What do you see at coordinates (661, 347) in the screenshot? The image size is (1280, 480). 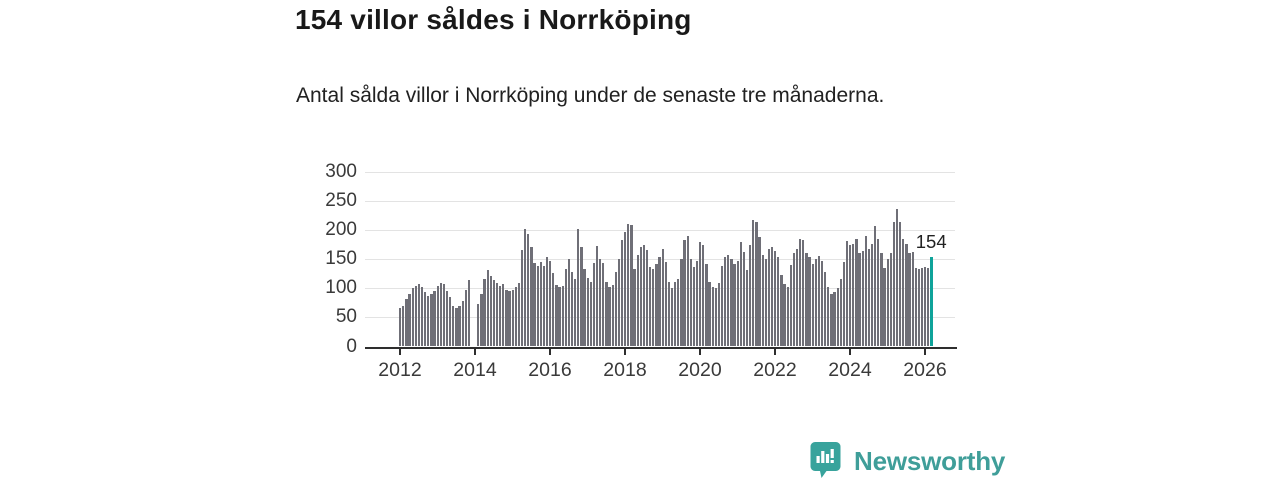 I see `x-axis-line` at bounding box center [661, 347].